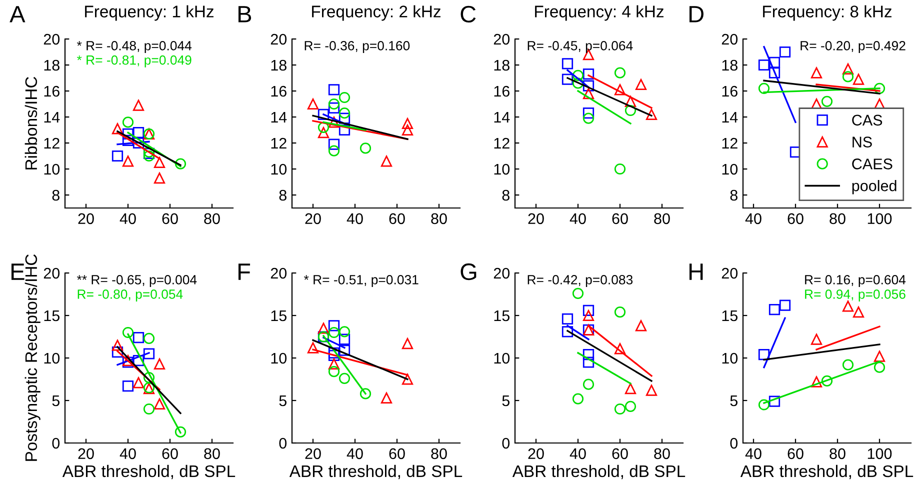 This screenshot has height=489, width=920. What do you see at coordinates (134, 47) in the screenshot?
I see `annotation: * R= -0.48, p=0.044` at bounding box center [134, 47].